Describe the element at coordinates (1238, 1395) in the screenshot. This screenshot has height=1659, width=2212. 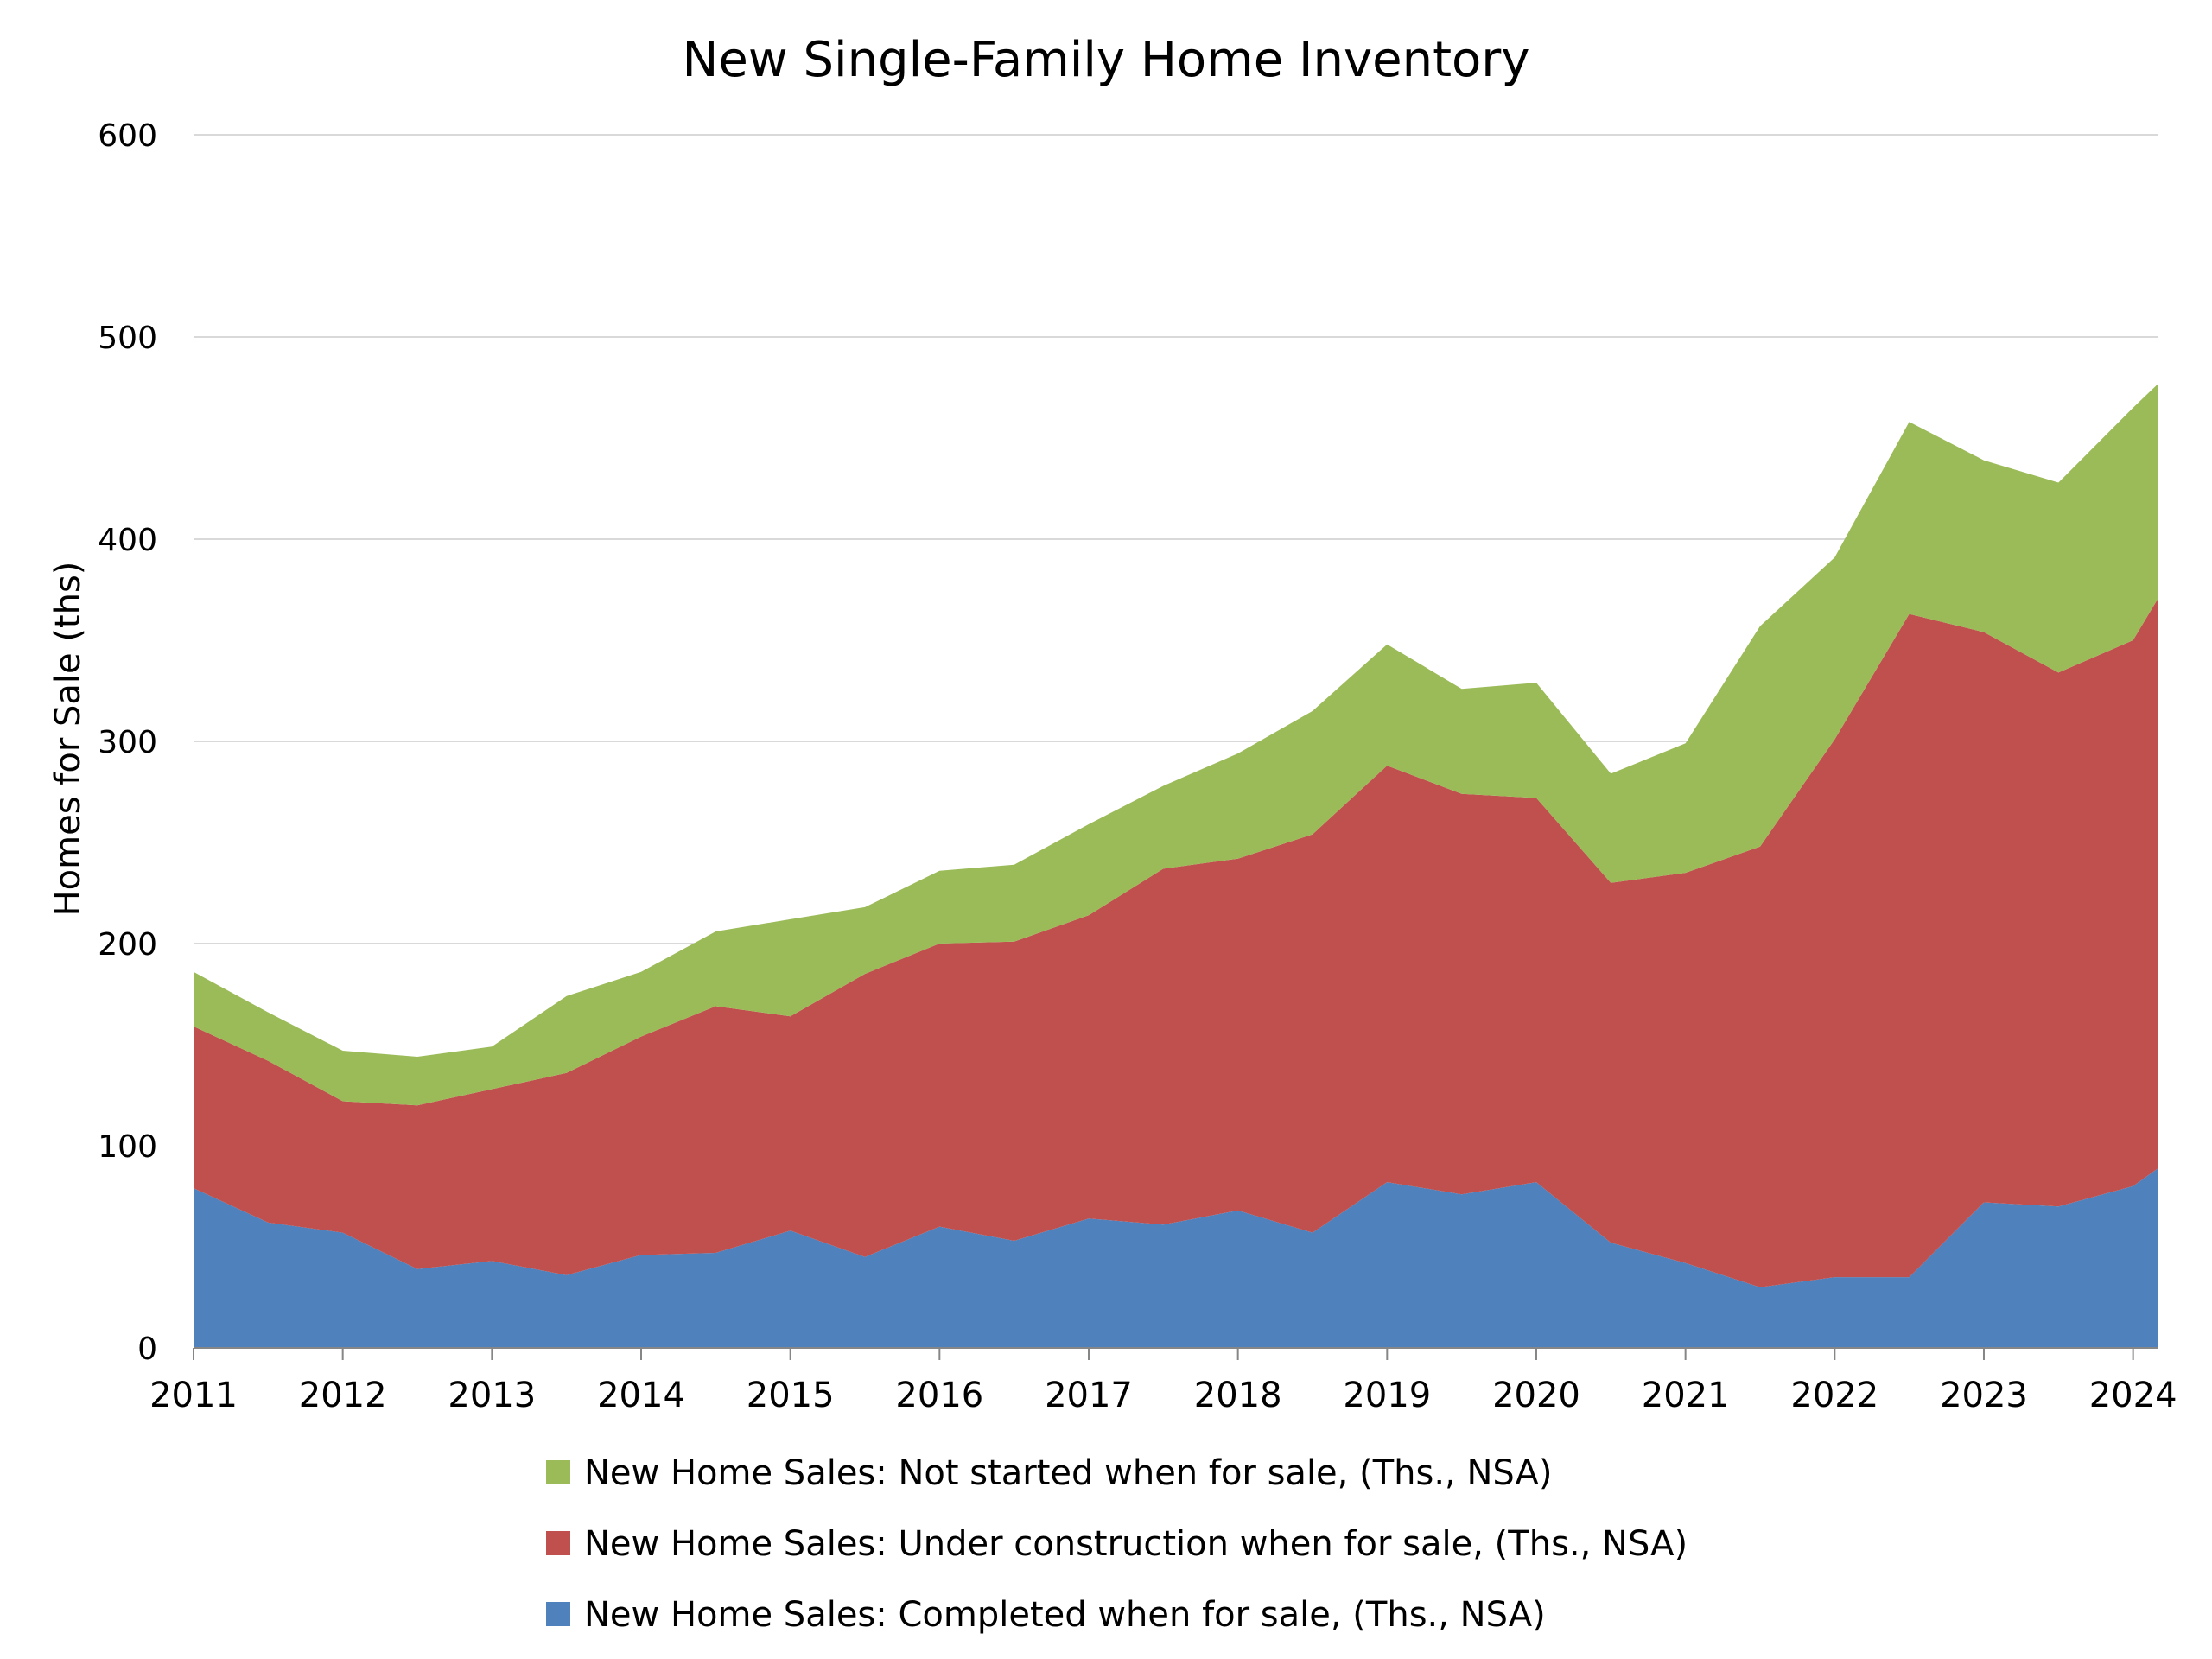
I see `x-tick-label: 2018` at that location.